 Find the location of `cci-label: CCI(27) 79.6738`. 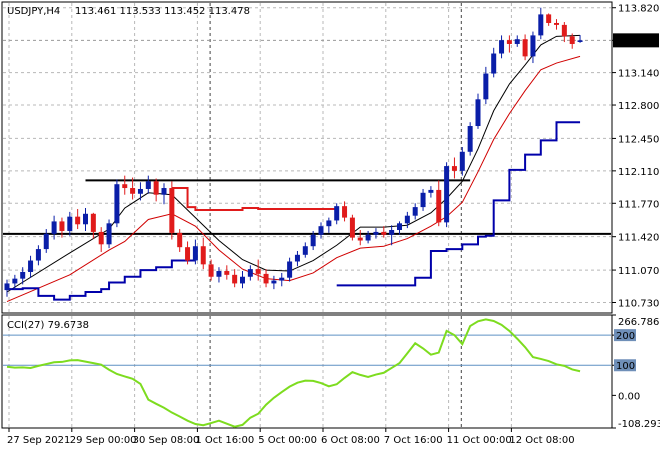

cci-label: CCI(27) 79.6738 is located at coordinates (48, 325).